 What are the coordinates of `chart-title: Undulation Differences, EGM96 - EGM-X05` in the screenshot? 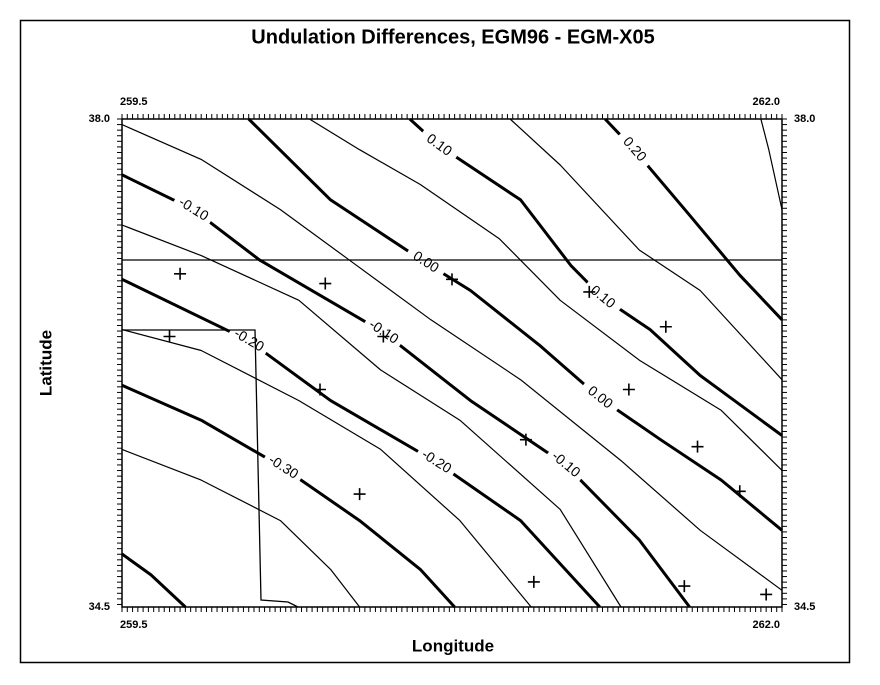 It's located at (452, 37).